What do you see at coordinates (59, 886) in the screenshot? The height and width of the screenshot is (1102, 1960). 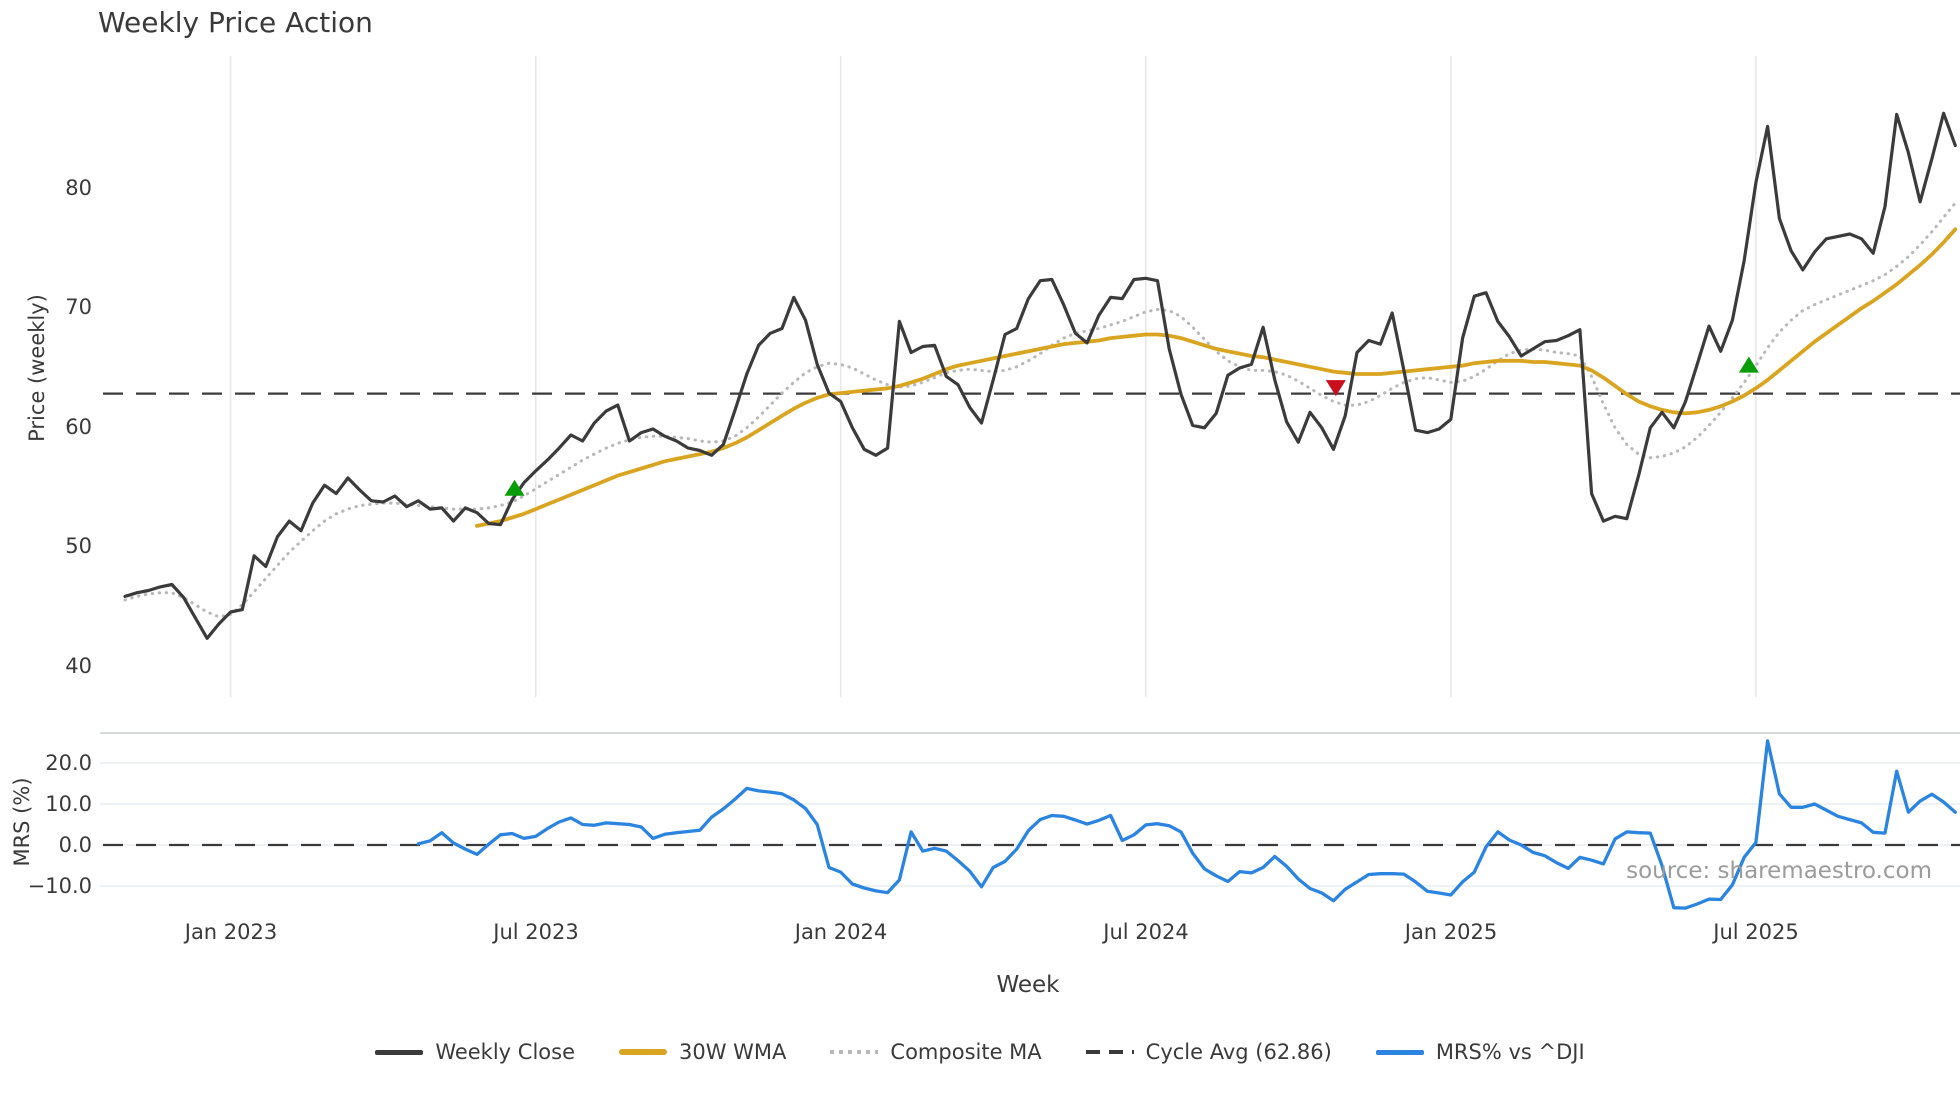 I see `mrs-tick-neg10: −10.0` at bounding box center [59, 886].